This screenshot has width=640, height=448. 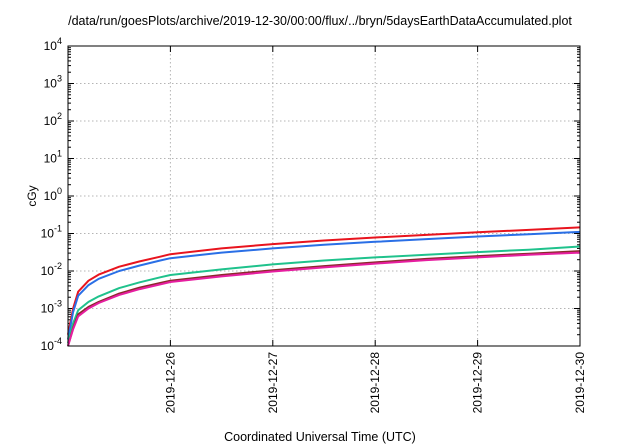 I want to click on y-tick-label: 10⁰, so click(x=53, y=194).